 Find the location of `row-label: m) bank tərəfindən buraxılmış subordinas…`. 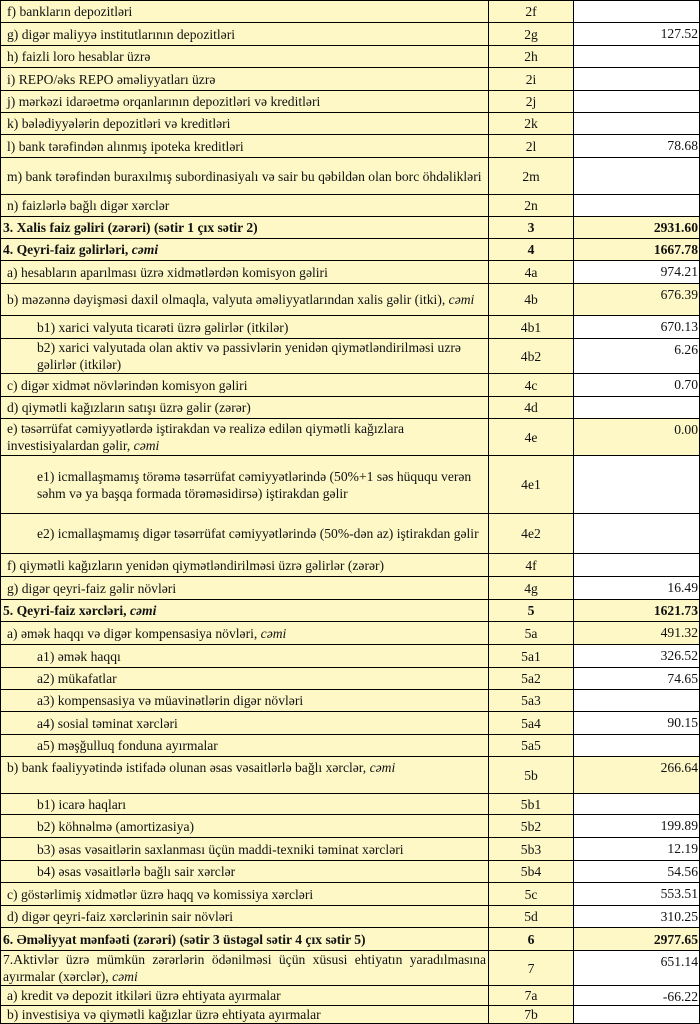

row-label: m) bank tərəfindən buraxılmış subordinas… is located at coordinates (244, 176).